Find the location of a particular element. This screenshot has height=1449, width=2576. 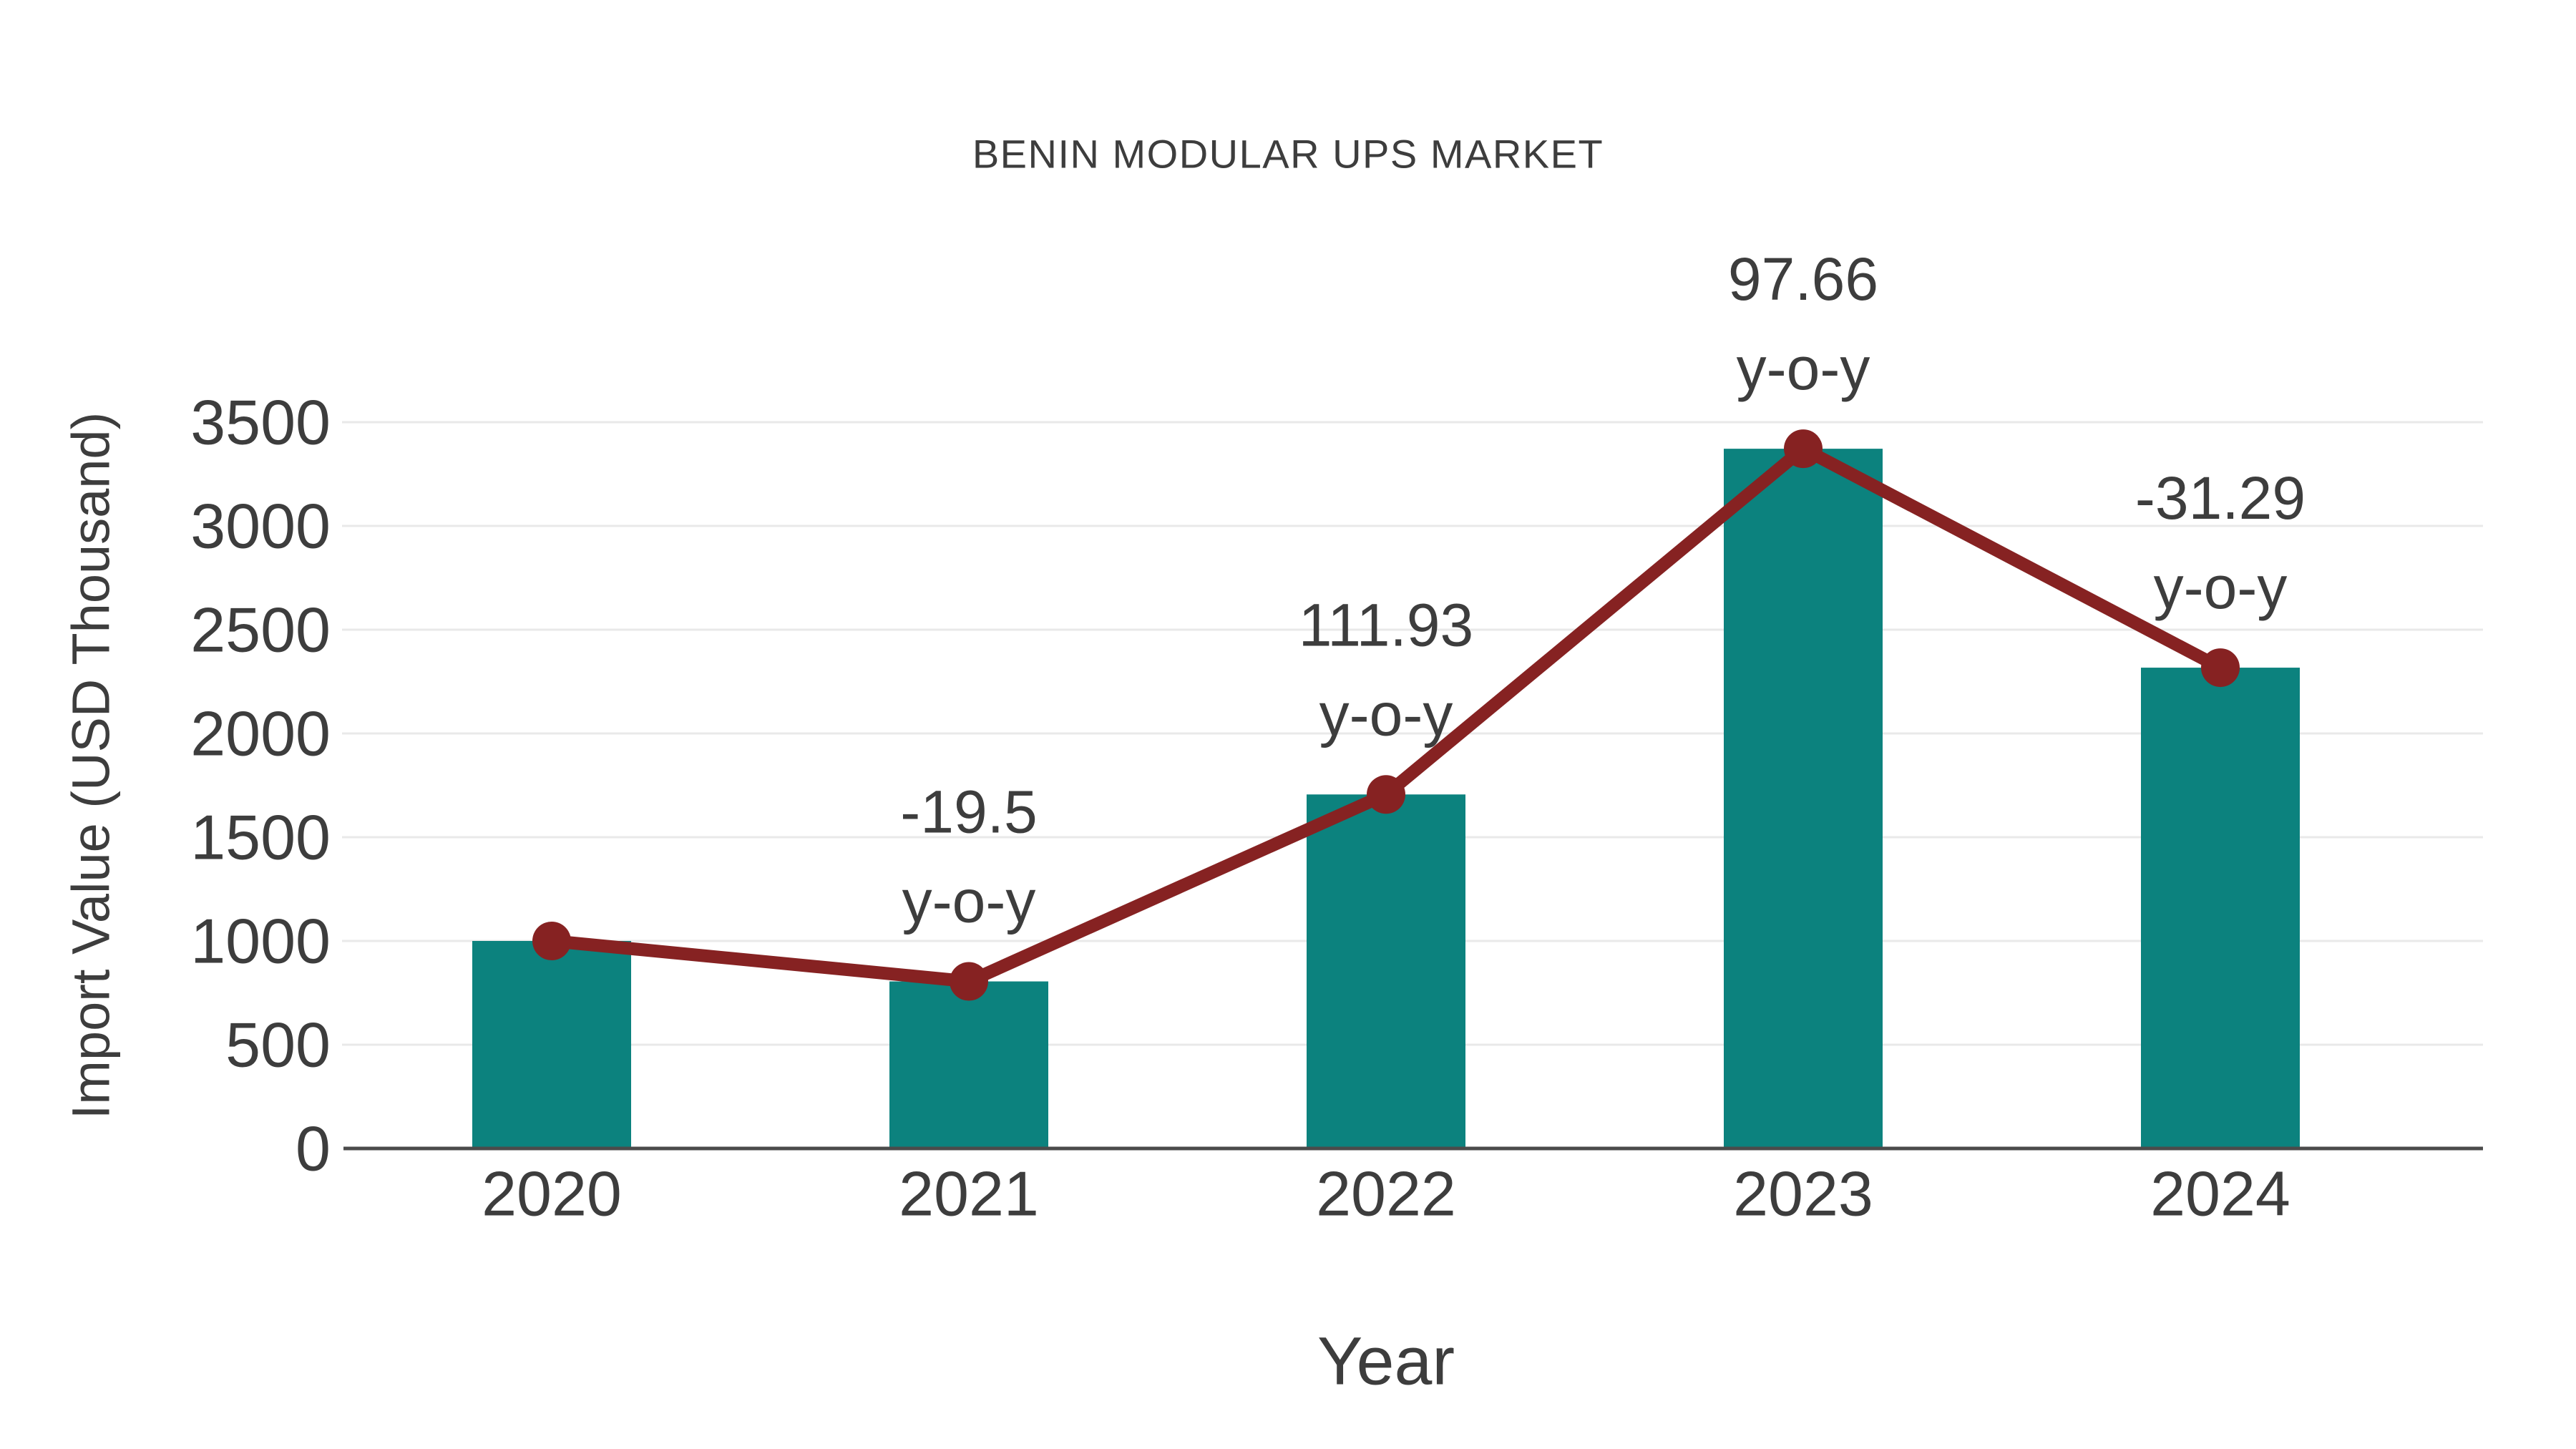

trend-marker-2023 is located at coordinates (1803, 449).